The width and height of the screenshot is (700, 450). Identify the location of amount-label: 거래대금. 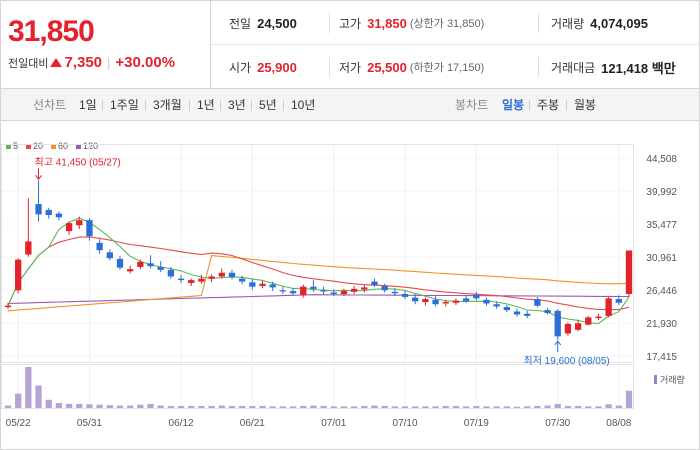
(573, 67).